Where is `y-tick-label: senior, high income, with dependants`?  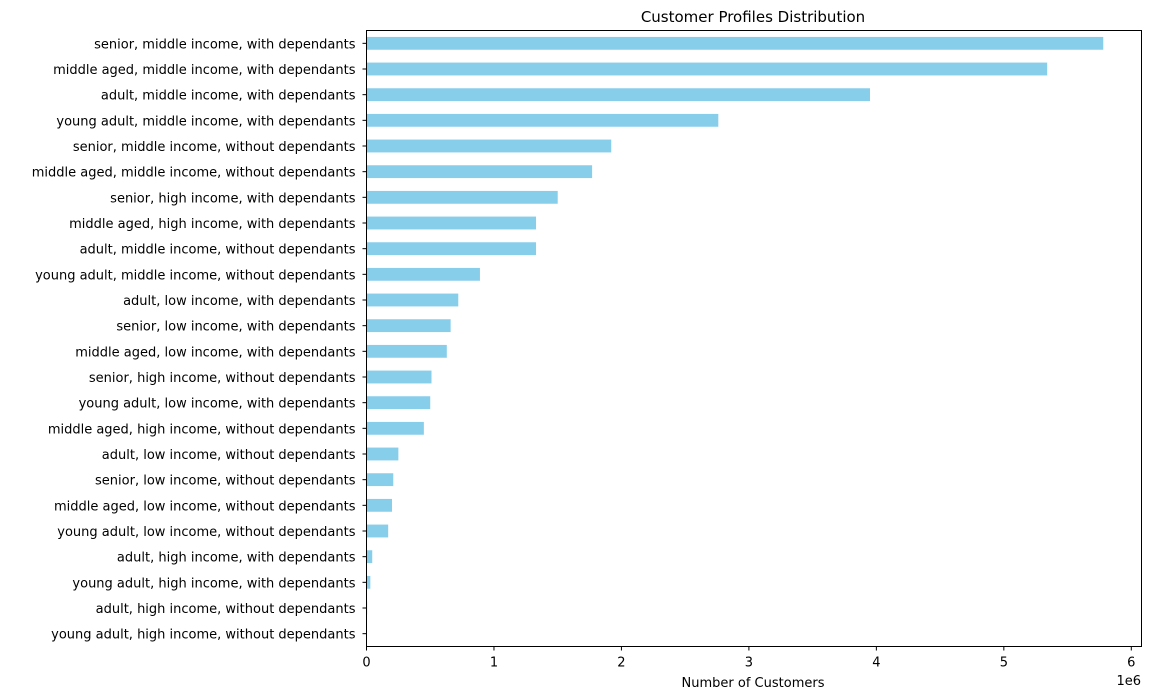 y-tick-label: senior, high income, with dependants is located at coordinates (233, 198).